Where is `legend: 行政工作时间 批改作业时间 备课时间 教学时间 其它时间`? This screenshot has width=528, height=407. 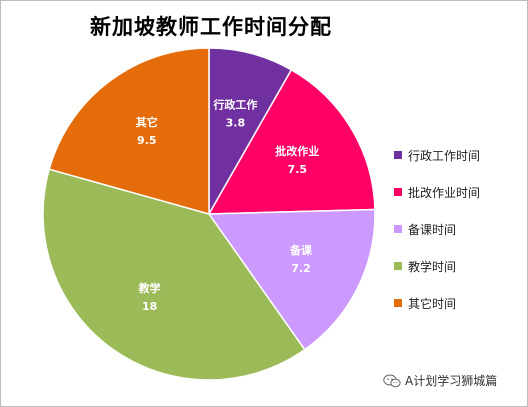
legend: 行政工作时间 批改作业时间 备课时间 教学时间 其它时间 is located at coordinates (437, 236).